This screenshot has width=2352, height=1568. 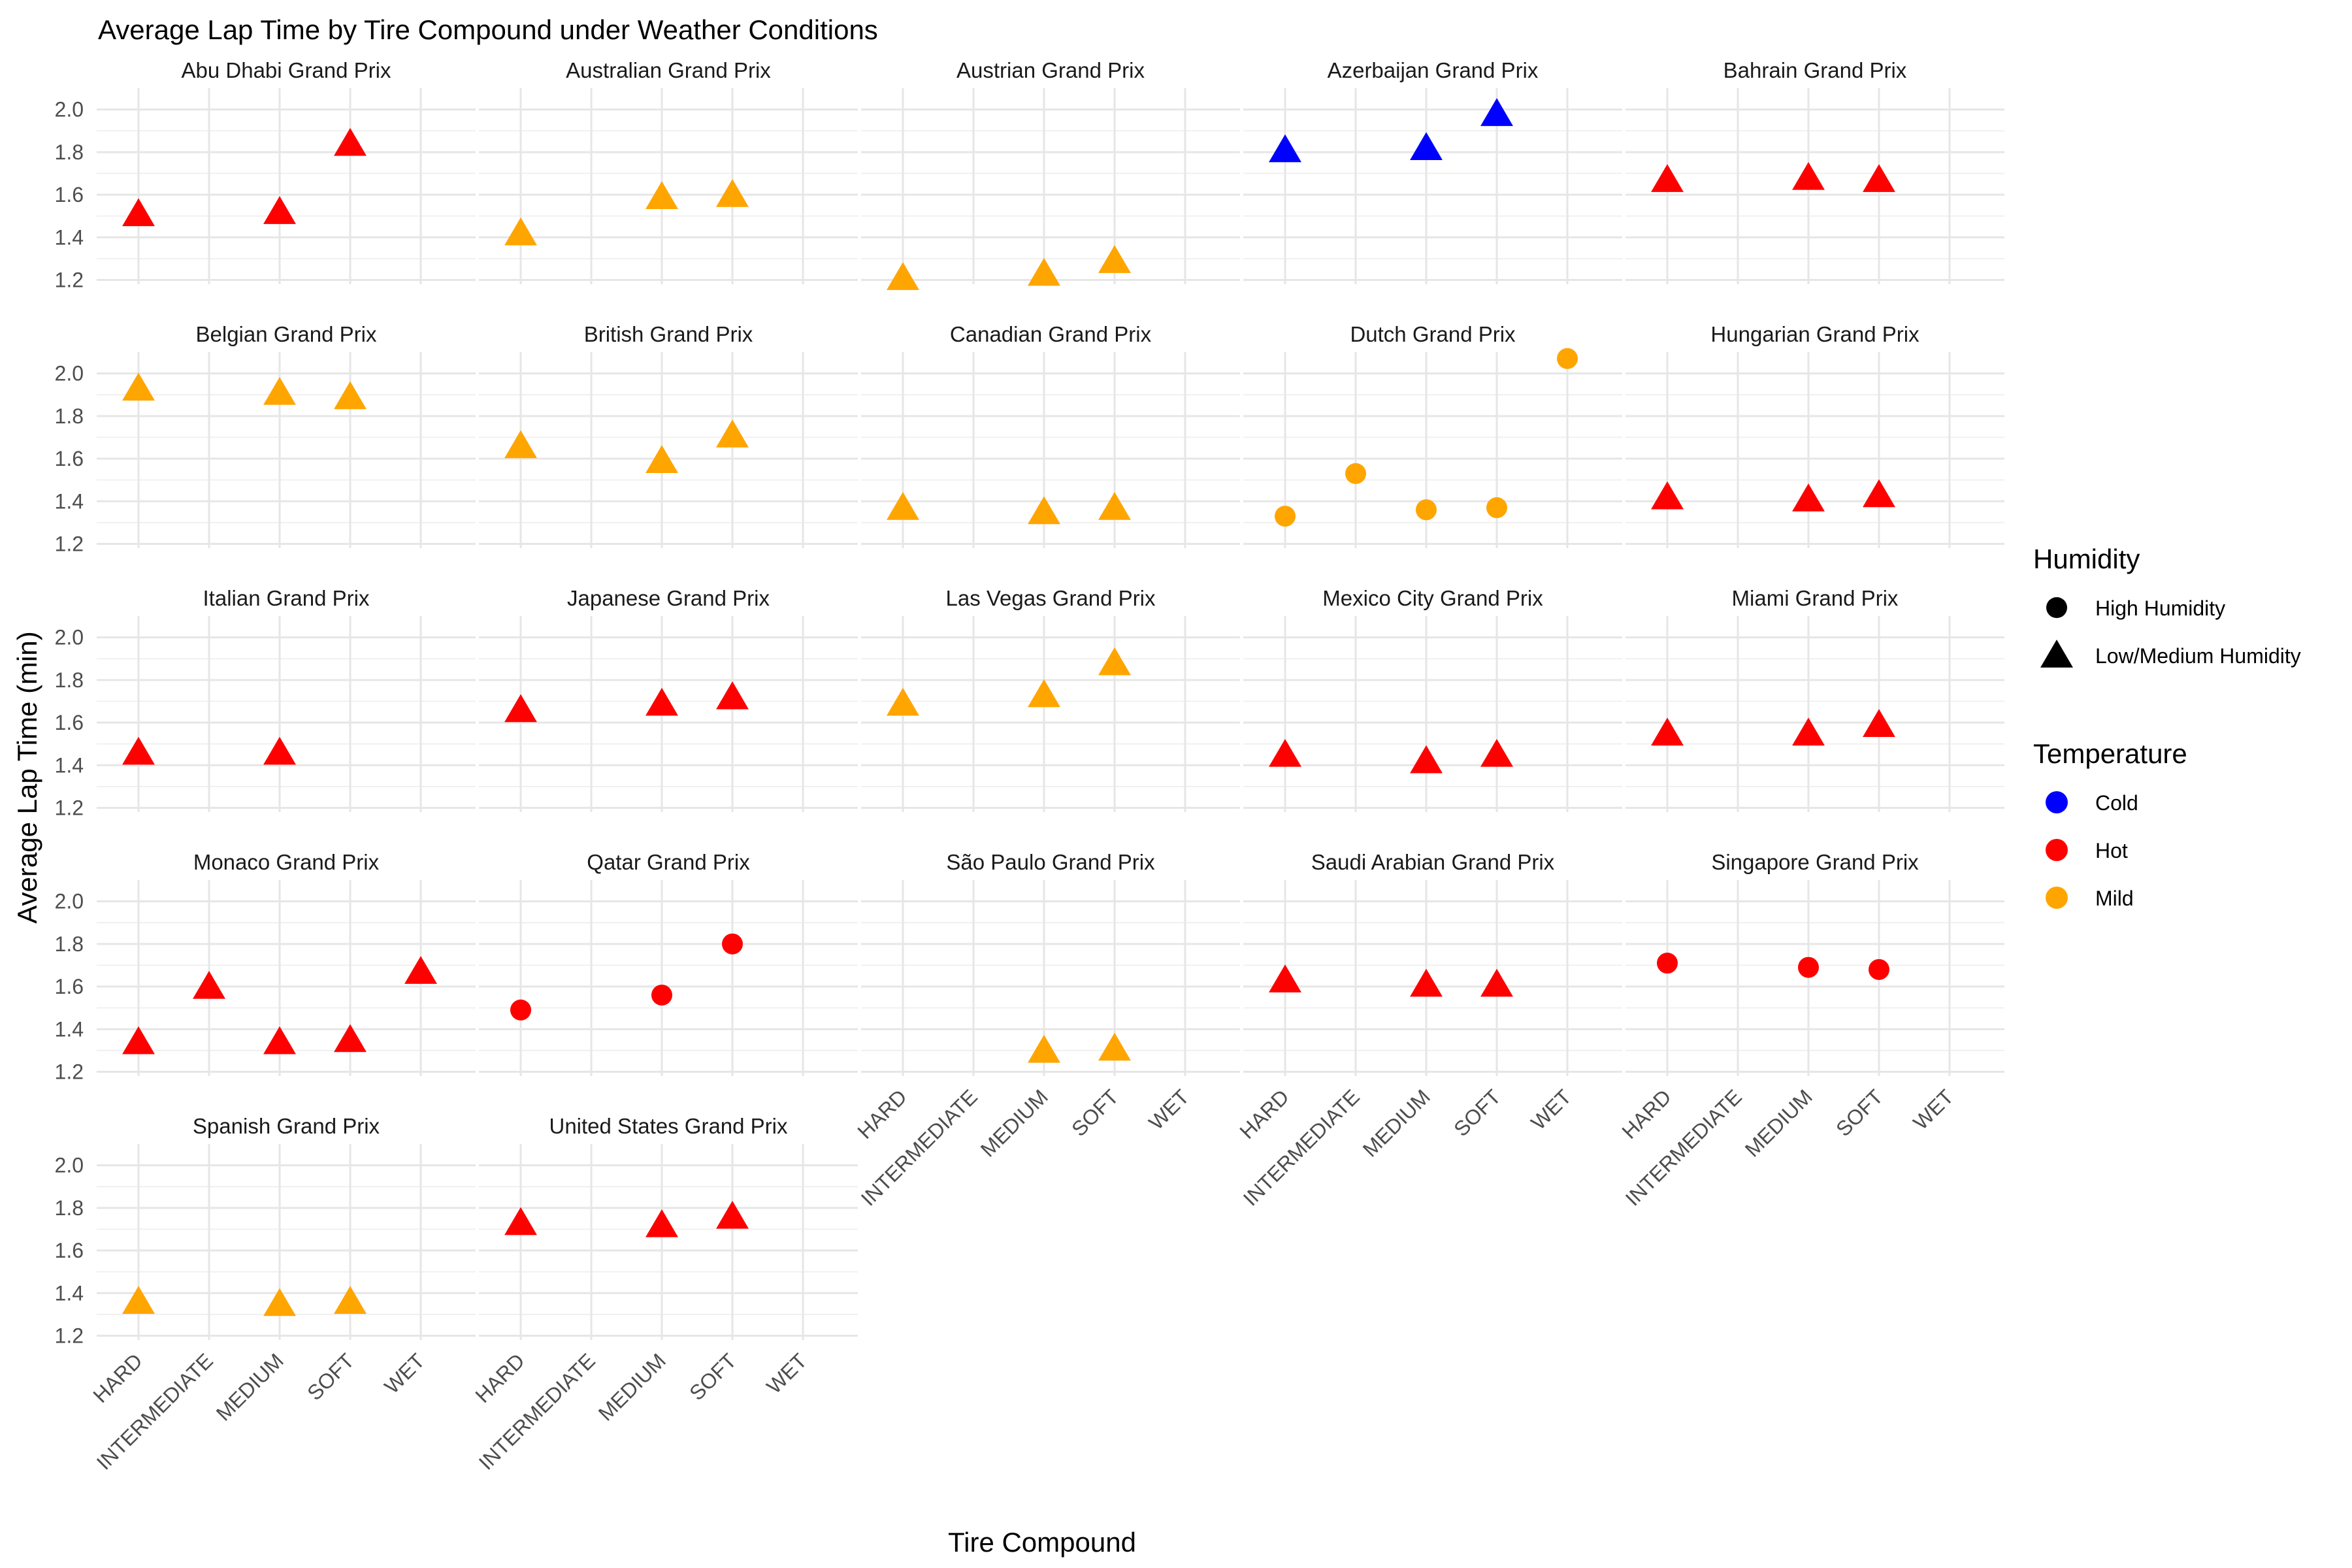 I want to click on facet-title: Dutch Grand Prix, so click(x=1433, y=334).